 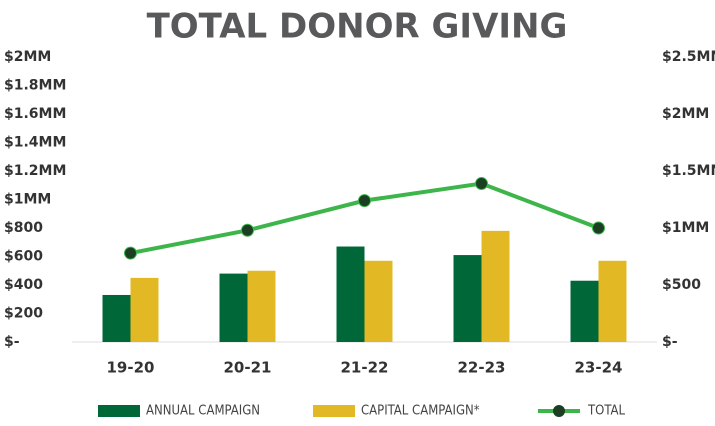 What do you see at coordinates (23, 228) in the screenshot?
I see `y-tick-label: $800` at bounding box center [23, 228].